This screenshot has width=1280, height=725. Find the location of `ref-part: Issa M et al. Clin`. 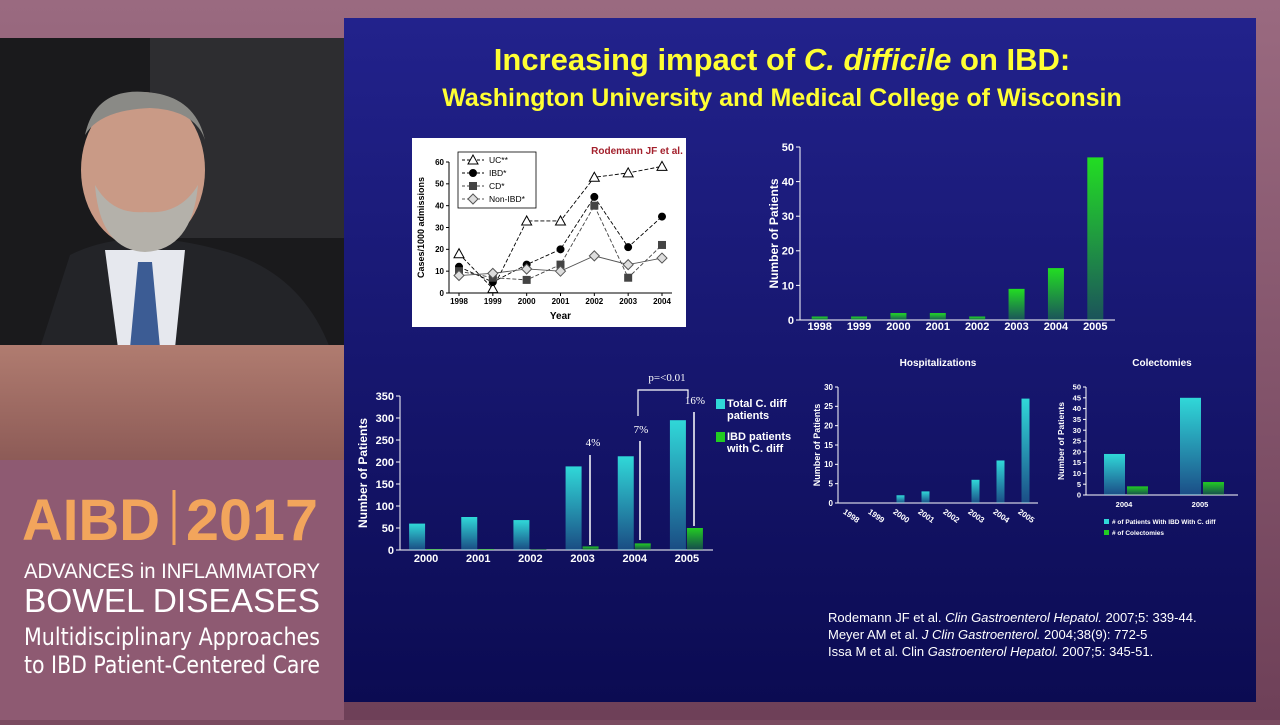

ref-part: Issa M et al. Clin is located at coordinates (878, 651).